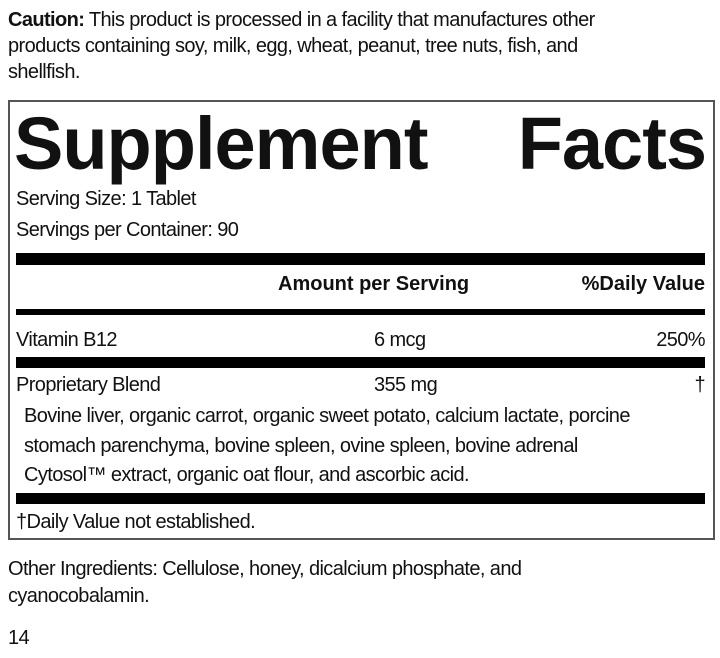 The height and width of the screenshot is (658, 720). I want to click on header-amount: Amount per Serving, so click(374, 284).